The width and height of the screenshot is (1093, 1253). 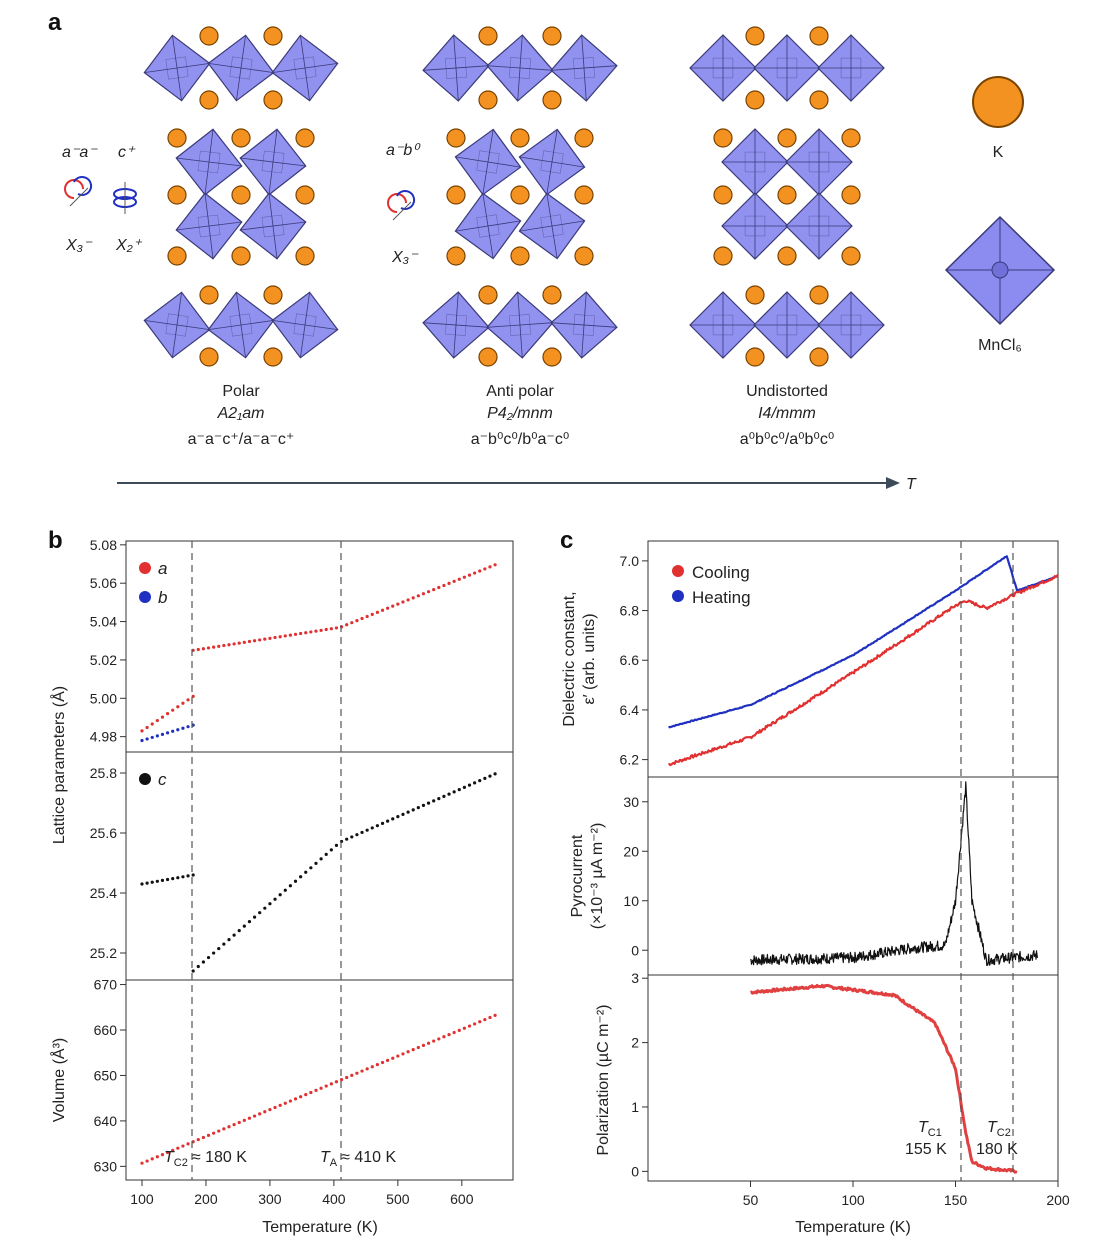 What do you see at coordinates (103, 622) in the screenshot?
I see `y-tick-label: 5.04` at bounding box center [103, 622].